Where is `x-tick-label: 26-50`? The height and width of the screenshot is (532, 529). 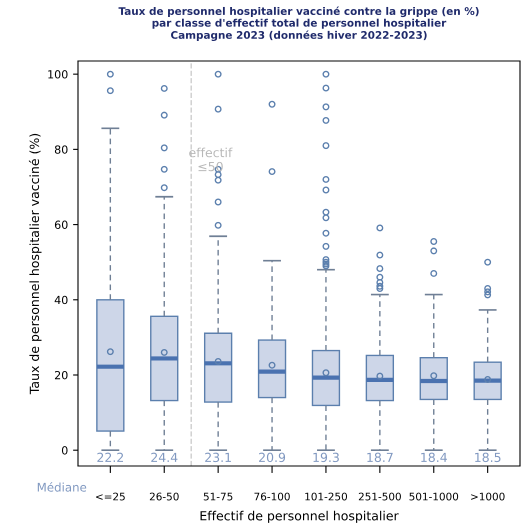 x-tick-label: 26-50 is located at coordinates (164, 496).